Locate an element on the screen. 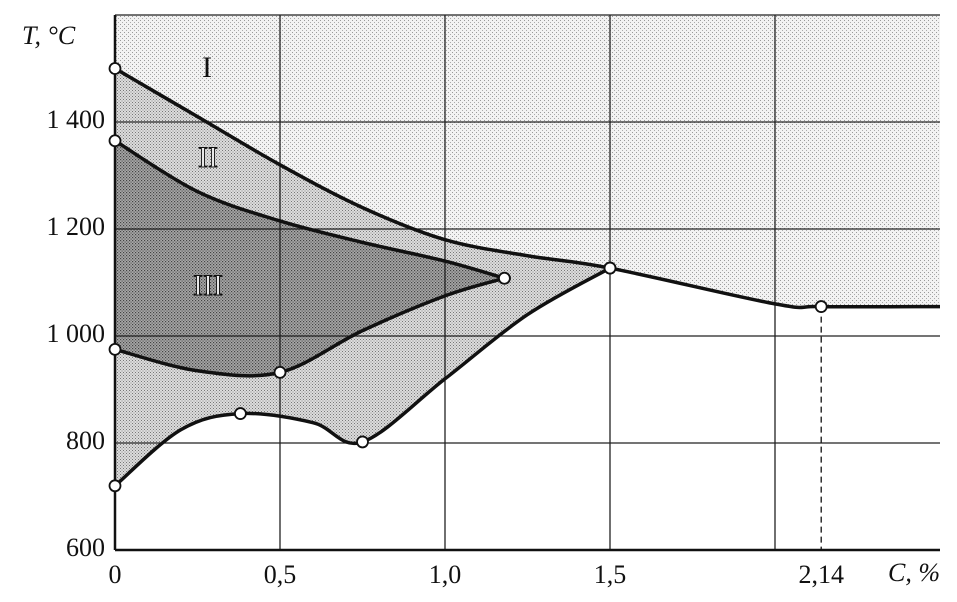  x-tick-label: 2,14 is located at coordinates (821, 574).